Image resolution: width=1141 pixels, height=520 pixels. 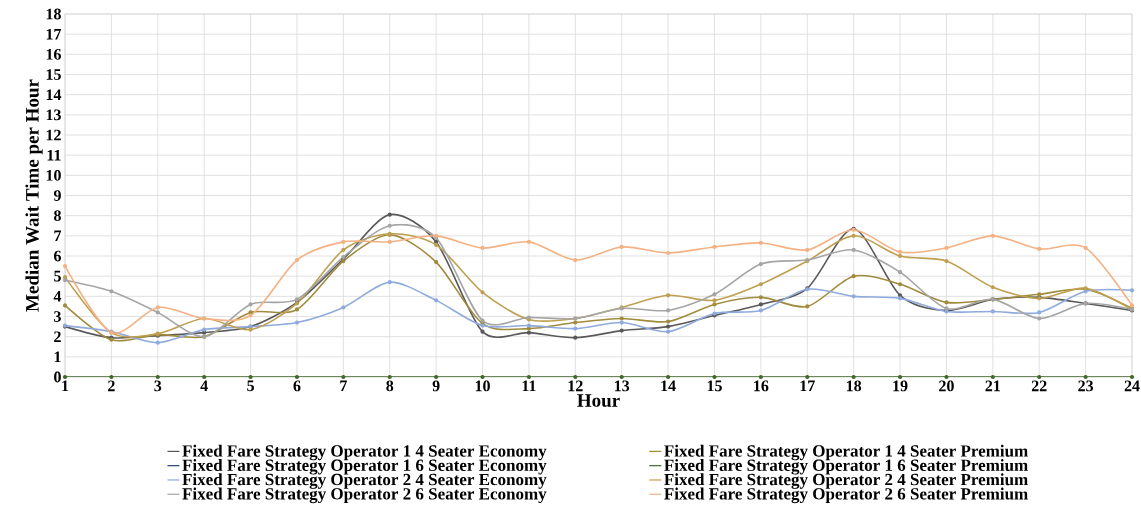 What do you see at coordinates (807, 386) in the screenshot?
I see `x-tick-label: 17` at bounding box center [807, 386].